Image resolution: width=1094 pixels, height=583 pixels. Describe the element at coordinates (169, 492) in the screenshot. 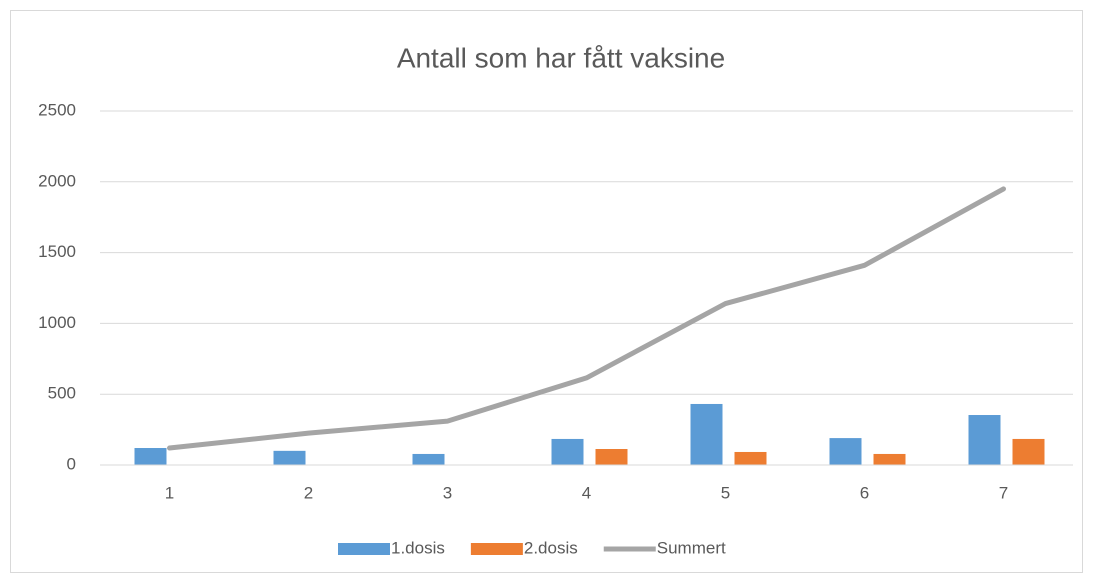

I see `x-tick-label: 1` at that location.